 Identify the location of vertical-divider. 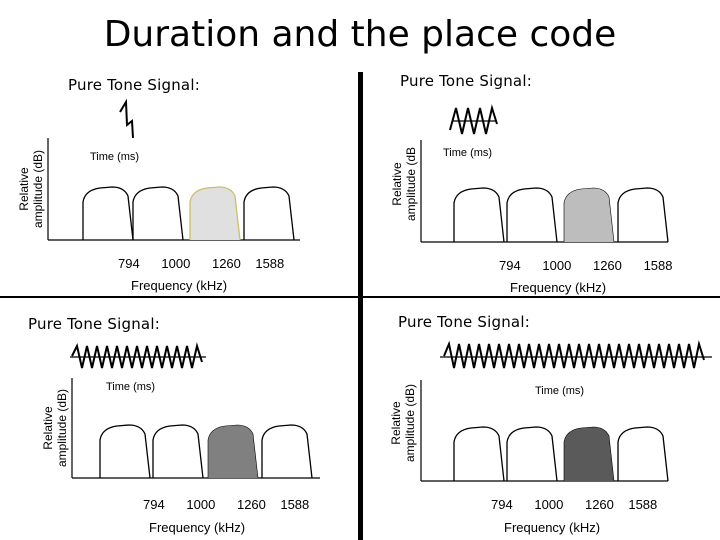
(360, 306).